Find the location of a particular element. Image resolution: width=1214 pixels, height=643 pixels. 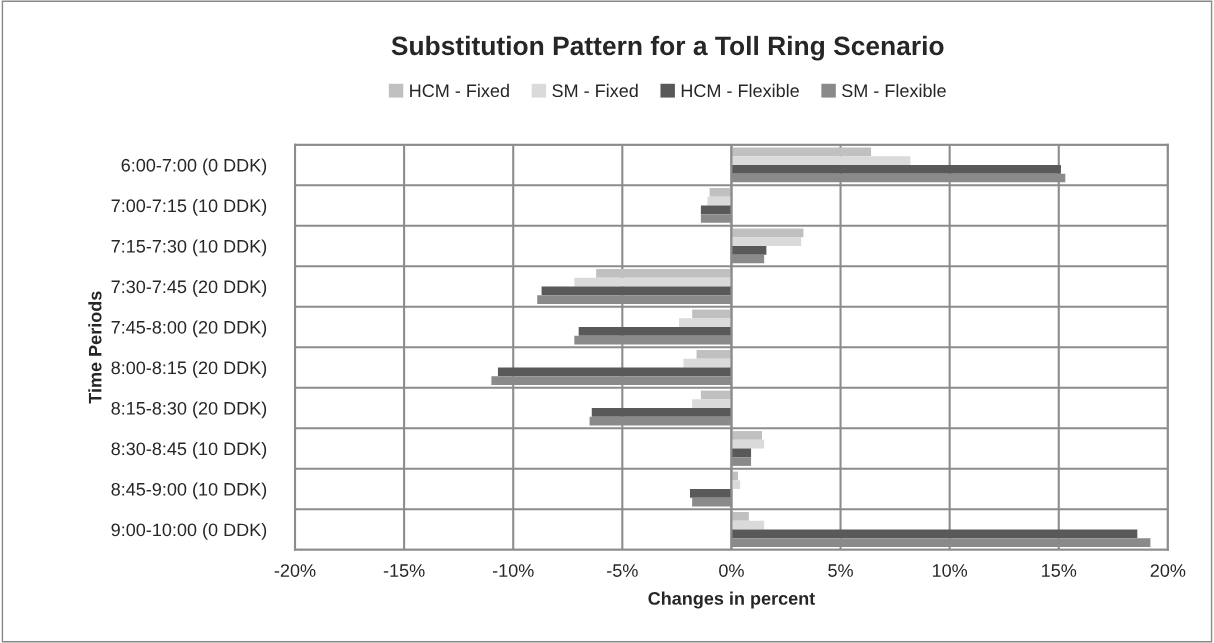

y-tick-label: 7:30-7:45 (20 DDK) is located at coordinates (189, 288).